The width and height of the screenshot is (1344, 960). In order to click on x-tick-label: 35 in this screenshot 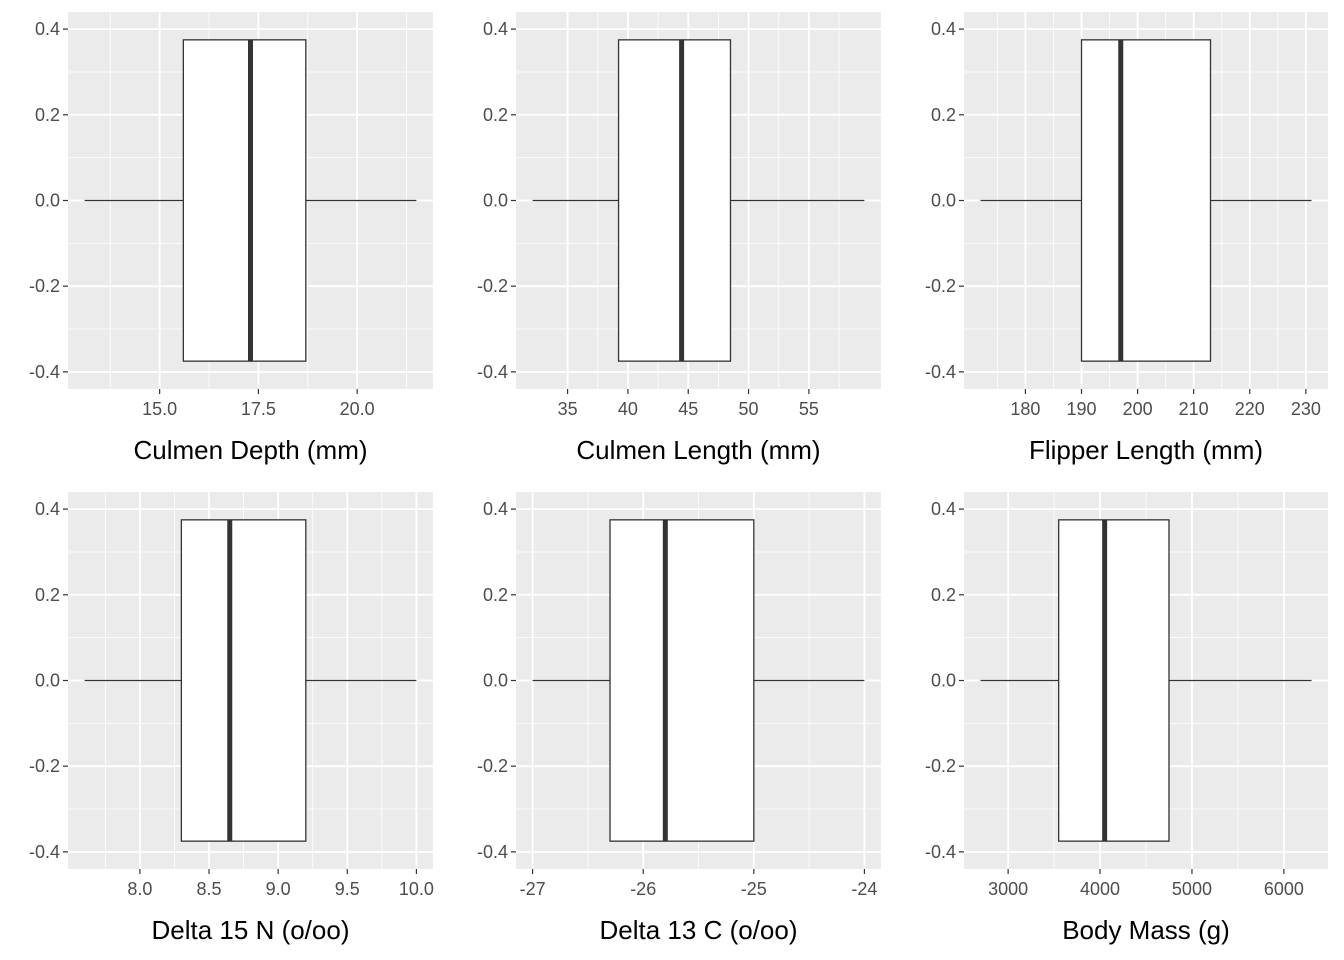, I will do `click(568, 409)`.